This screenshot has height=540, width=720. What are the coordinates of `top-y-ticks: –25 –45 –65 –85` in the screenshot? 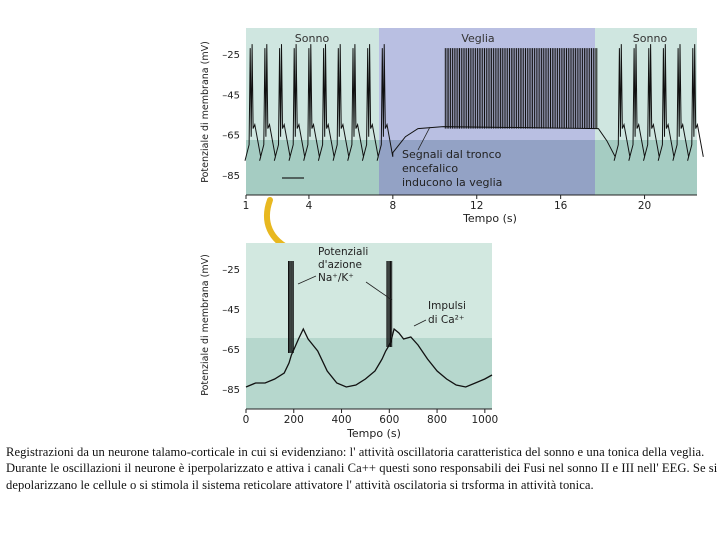 It's located at (231, 116).